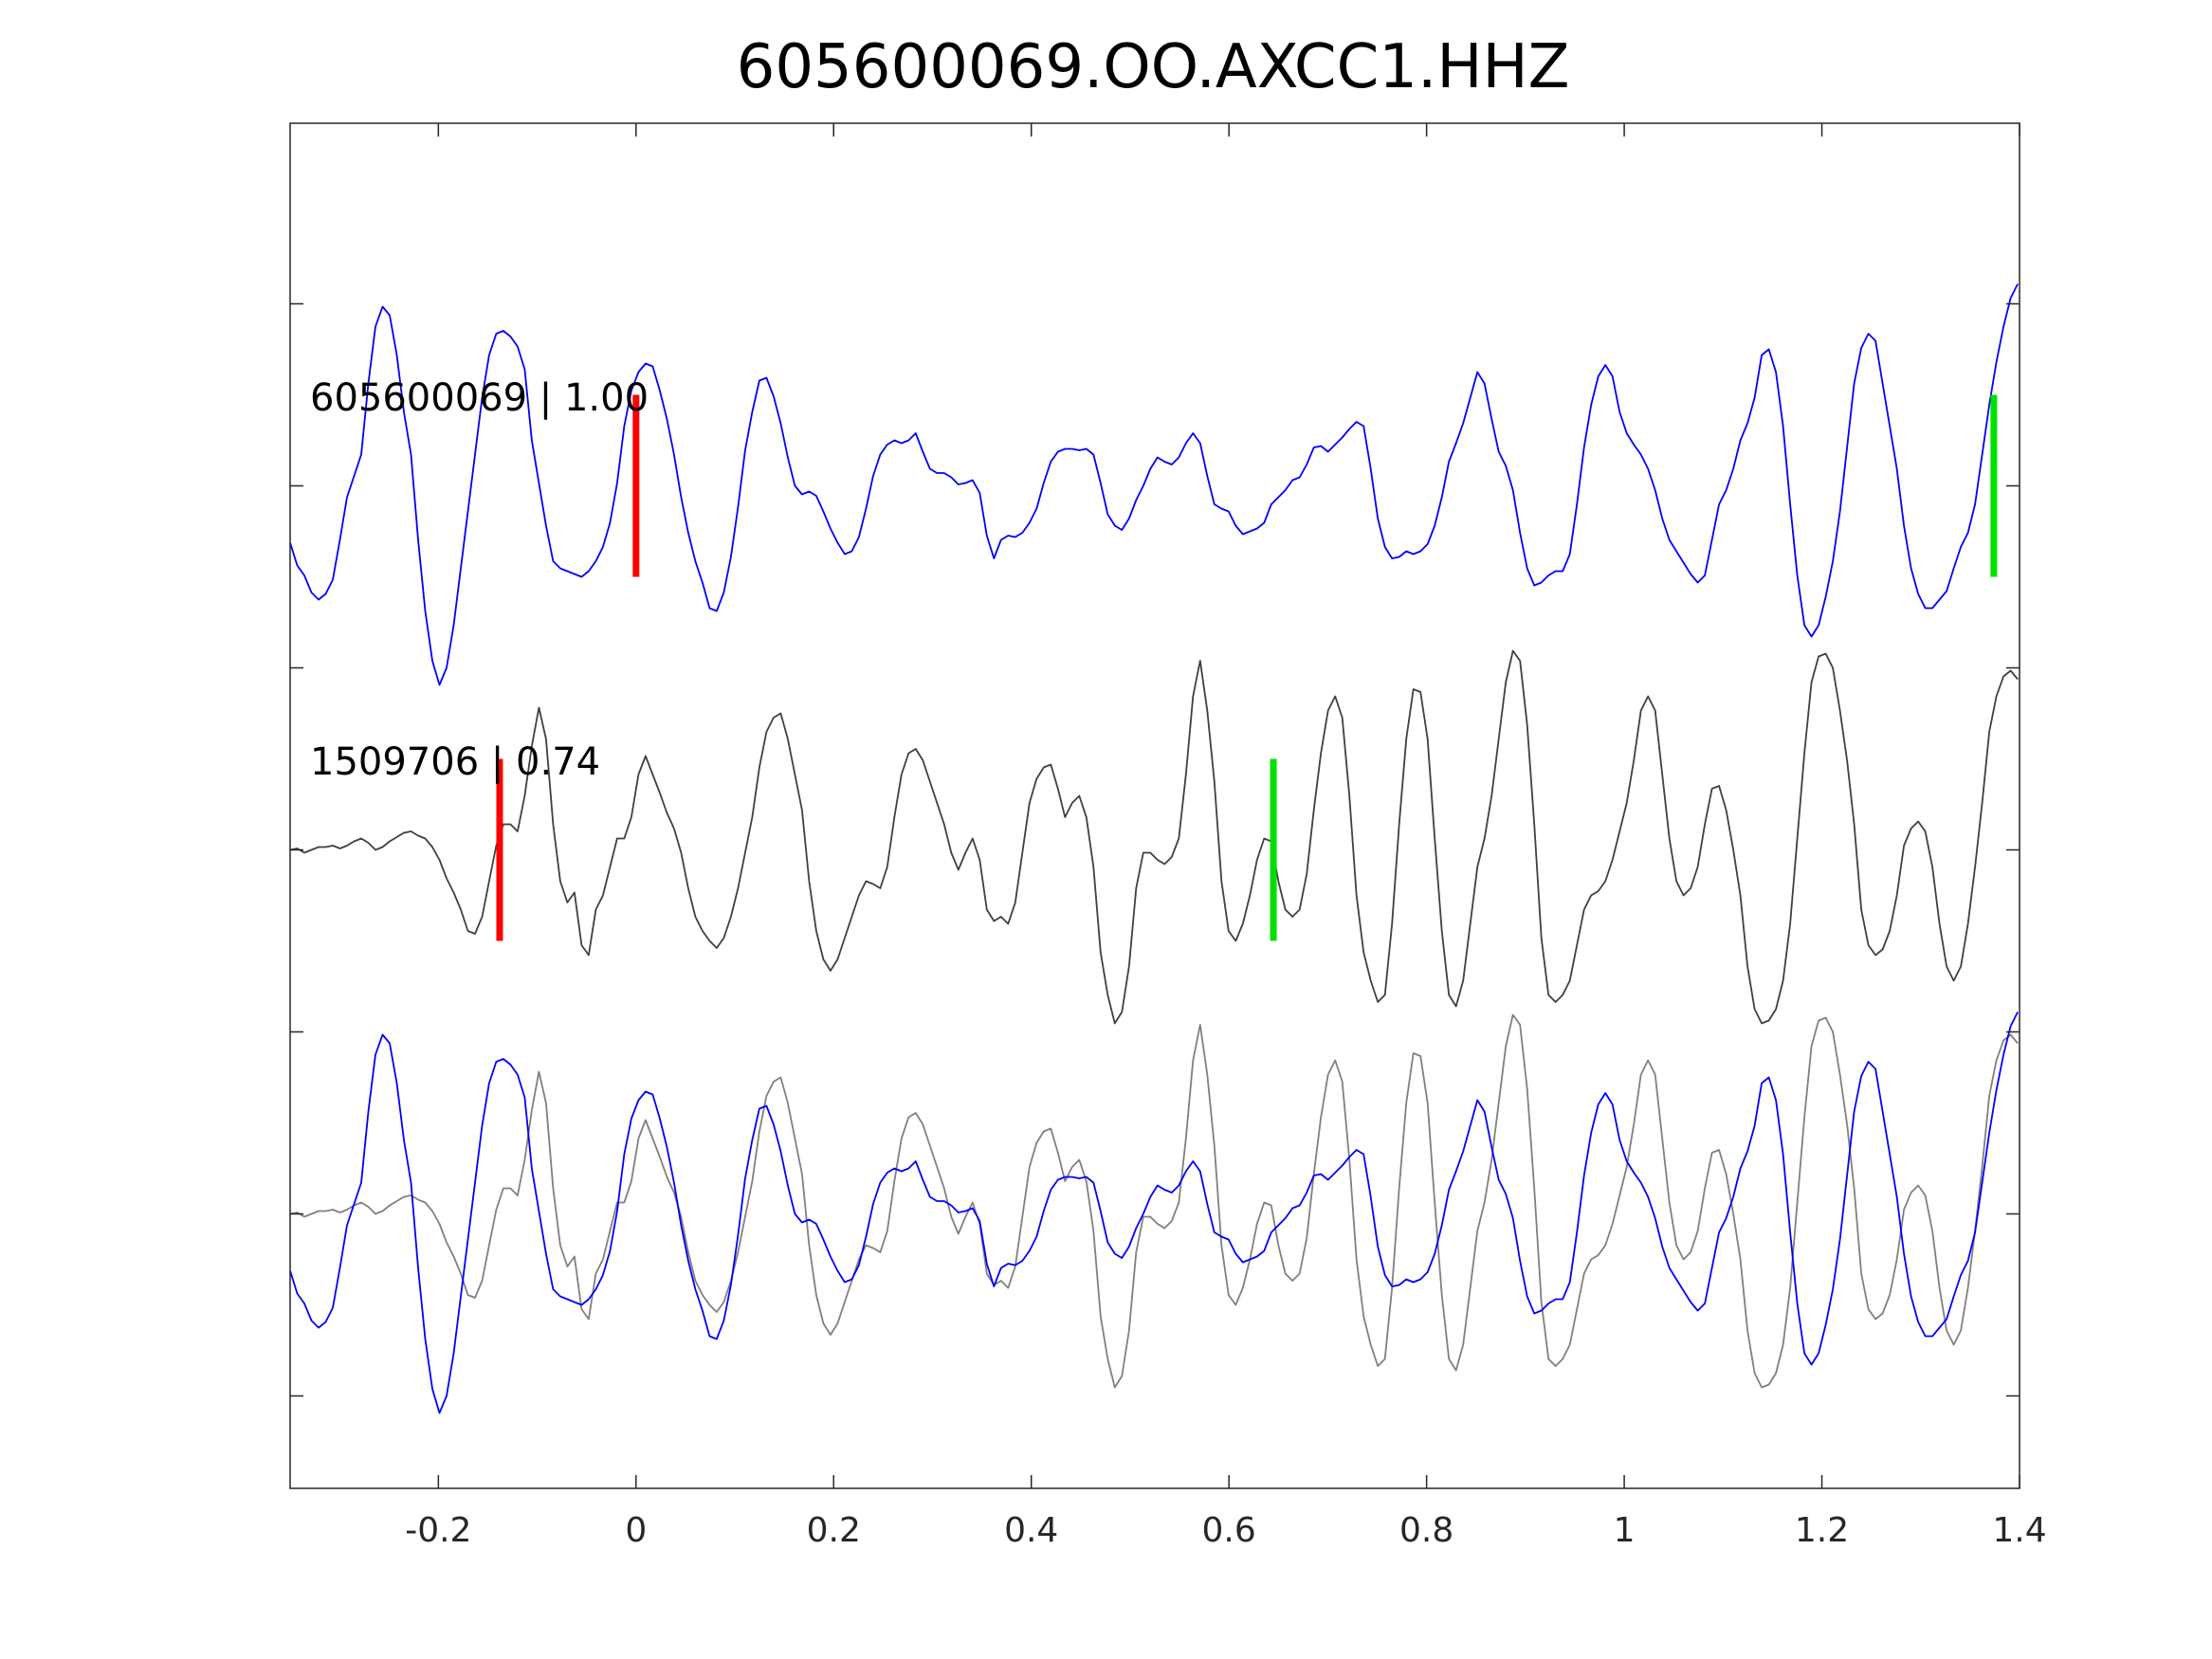  What do you see at coordinates (438, 1530) in the screenshot?
I see `x-tick-label: -0.2` at bounding box center [438, 1530].